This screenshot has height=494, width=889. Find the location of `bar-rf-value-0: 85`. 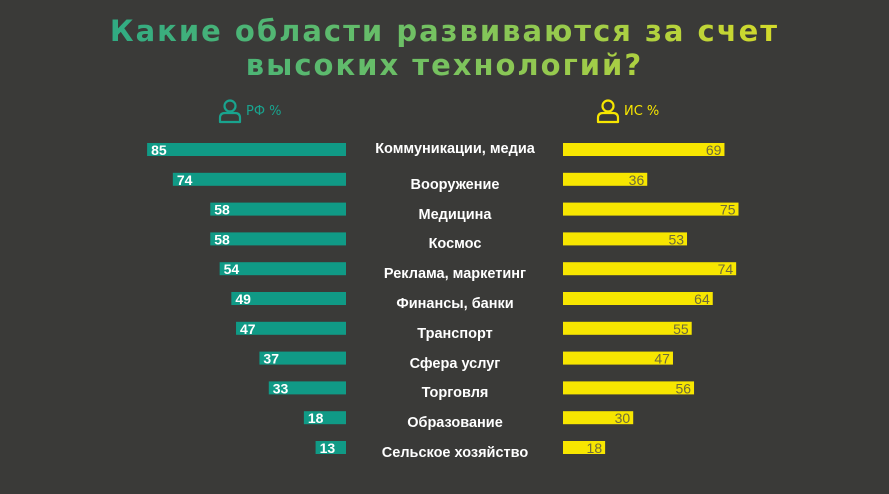

bar-rf-value-0: 85 is located at coordinates (159, 150).